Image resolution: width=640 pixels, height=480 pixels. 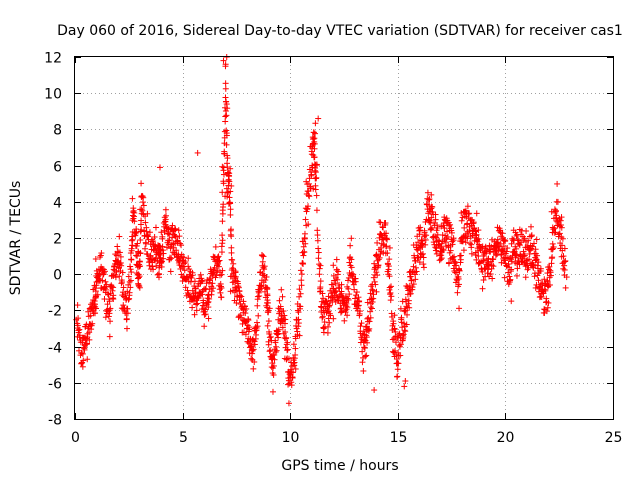 What do you see at coordinates (57, 131) in the screenshot?
I see `y-tick-label: 8` at bounding box center [57, 131].